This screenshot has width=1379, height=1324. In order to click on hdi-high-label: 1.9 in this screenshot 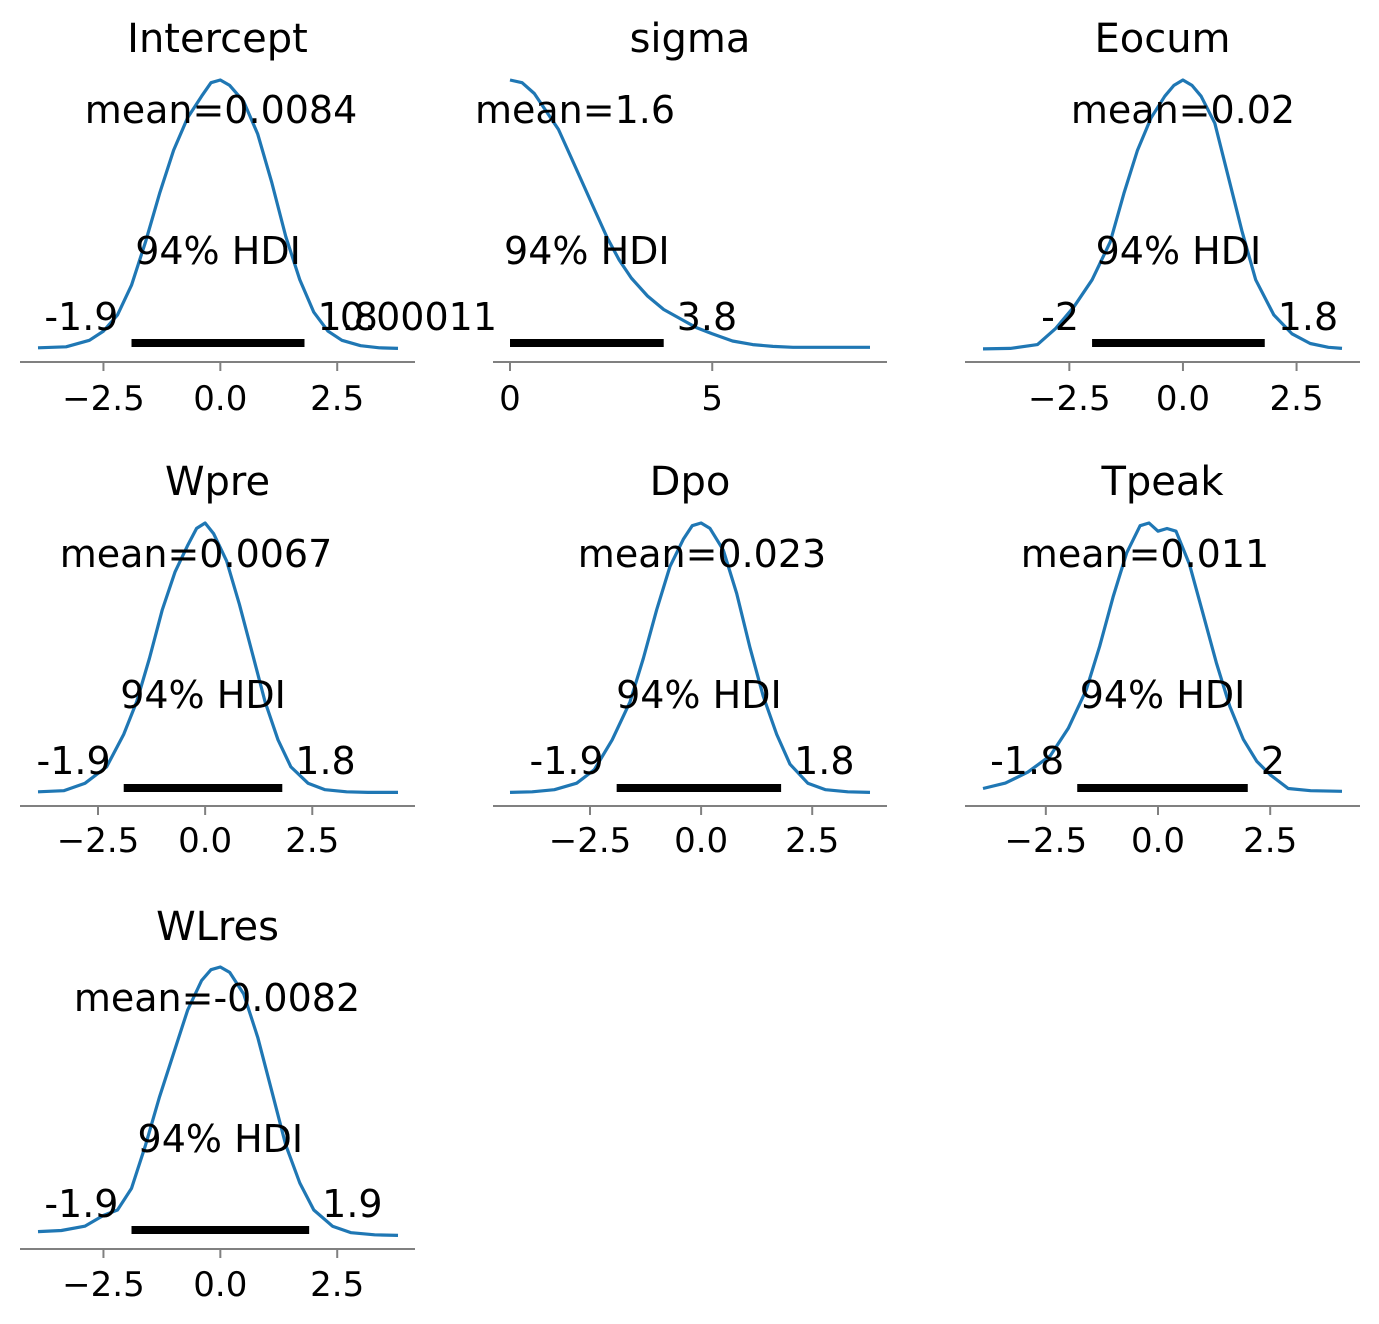, I will do `click(352, 1204)`.